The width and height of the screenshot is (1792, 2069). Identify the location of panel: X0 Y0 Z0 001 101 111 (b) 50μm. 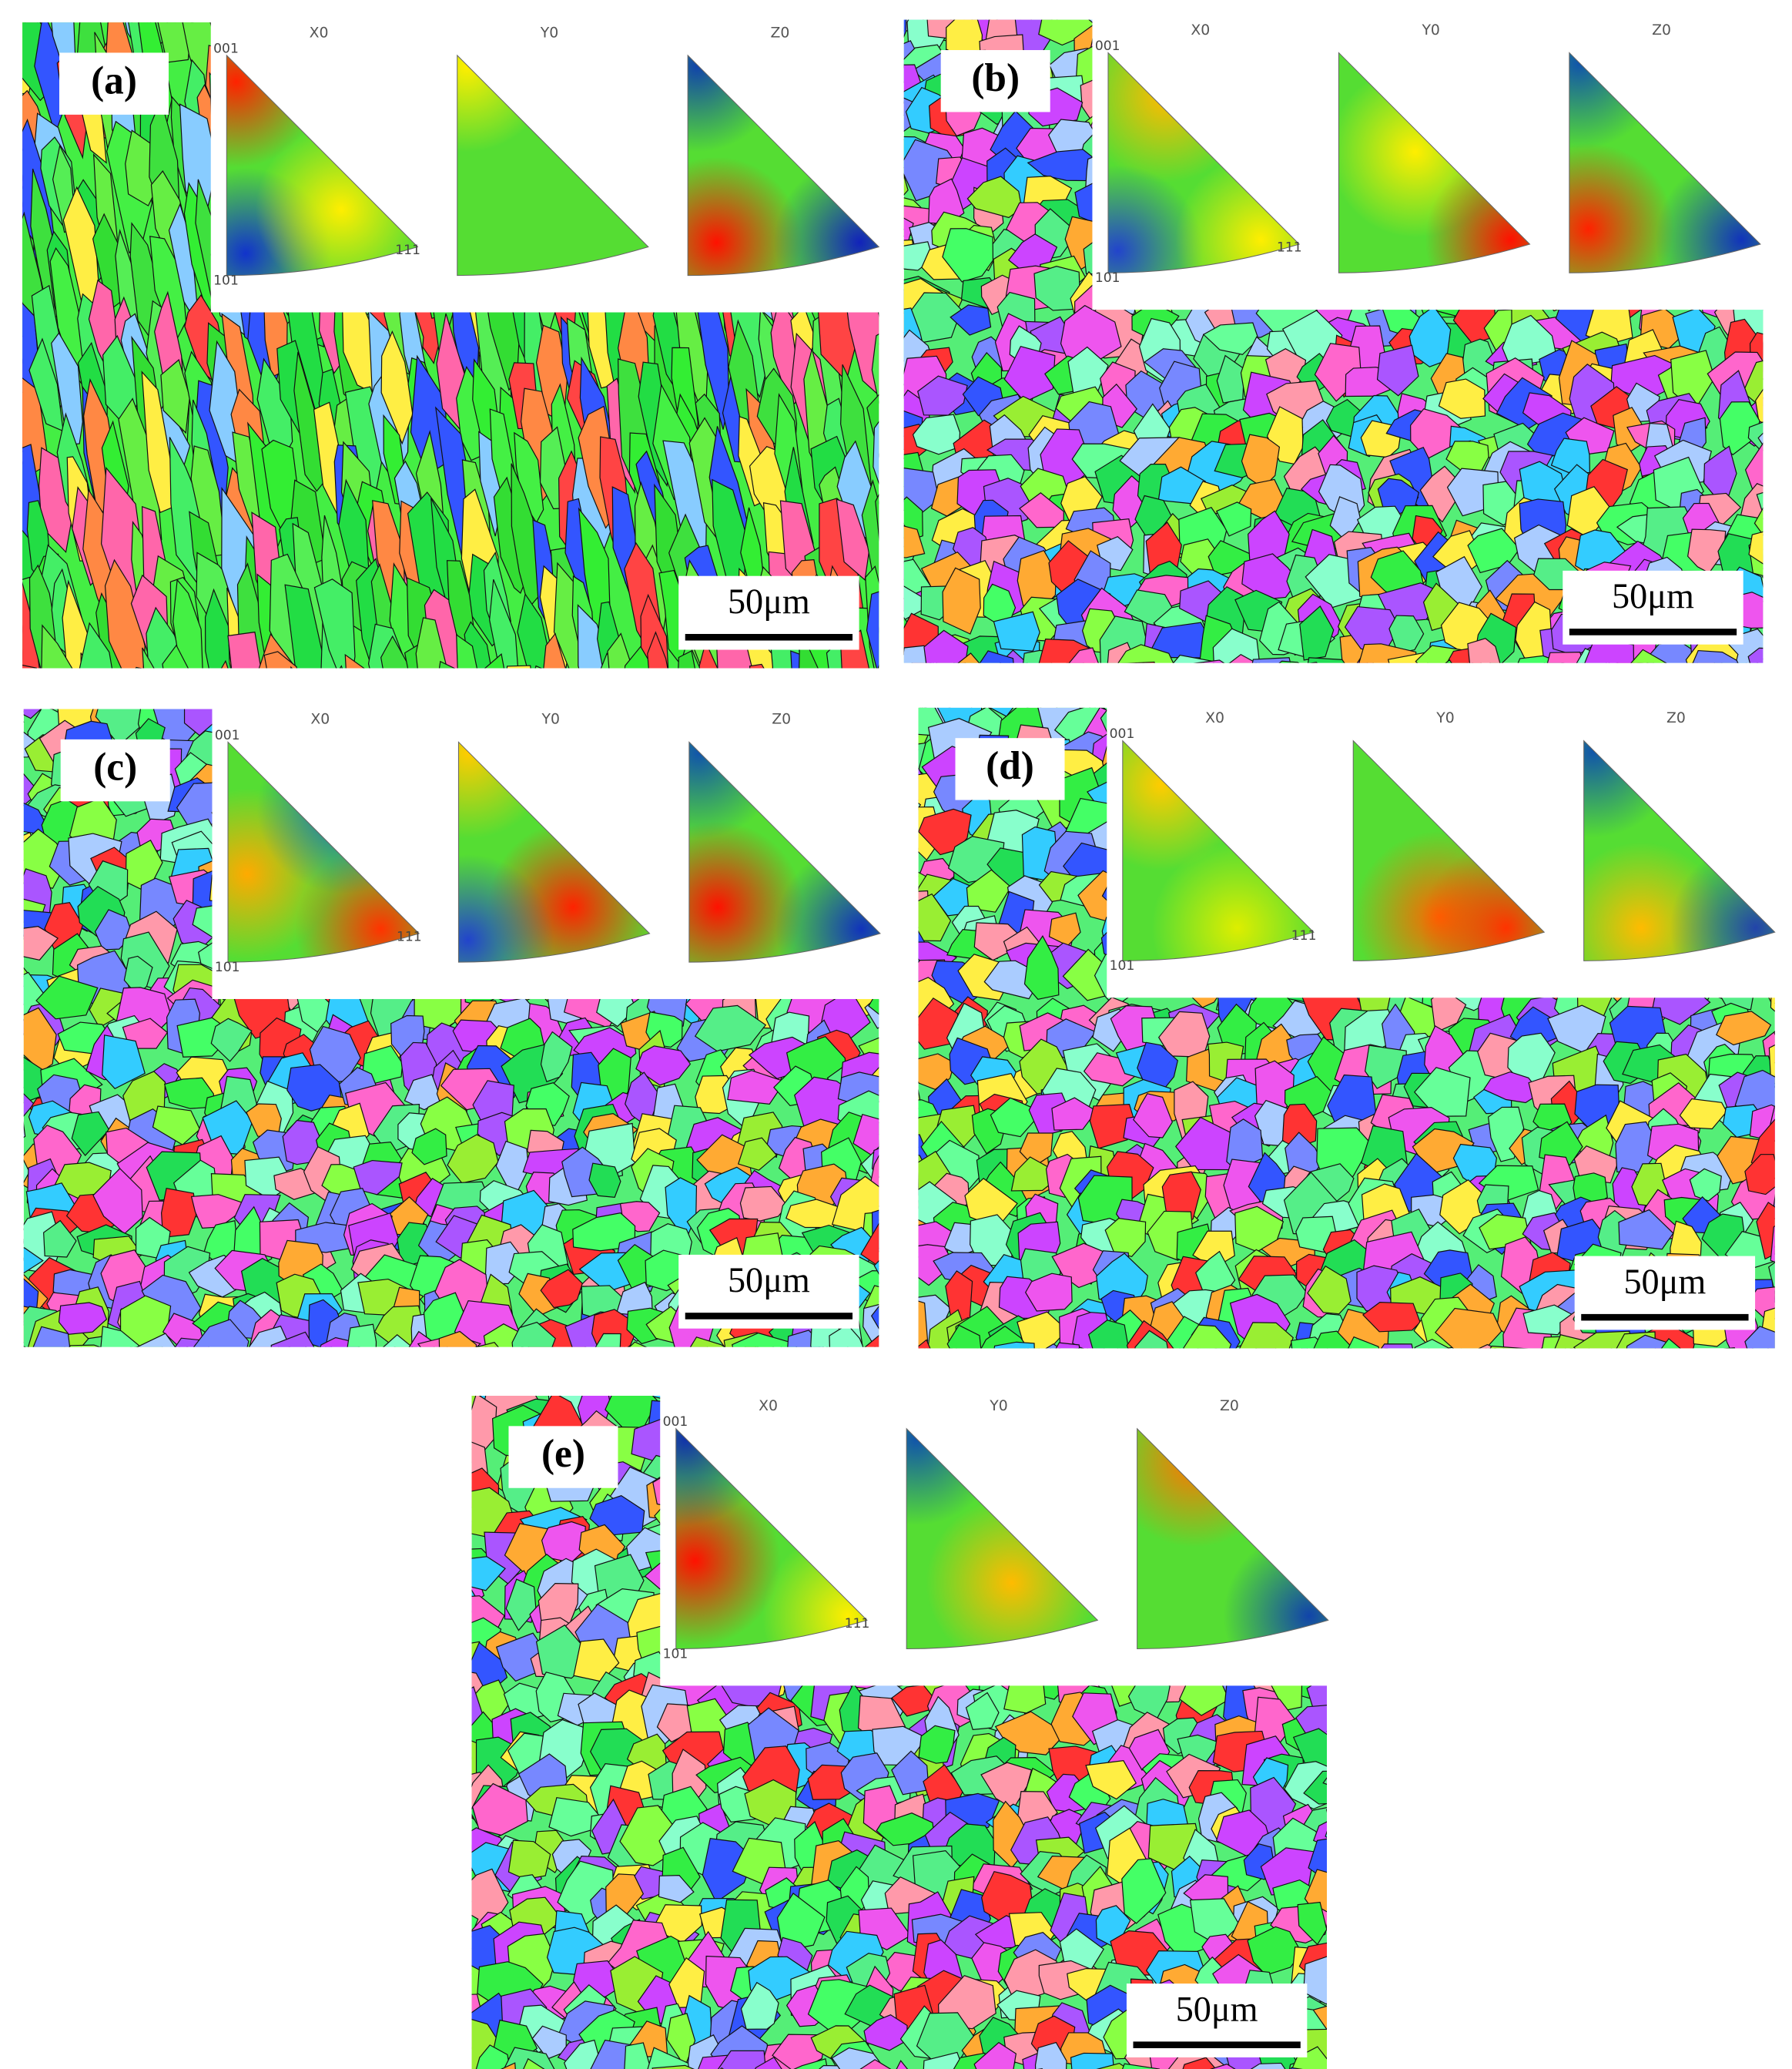
(1334, 340).